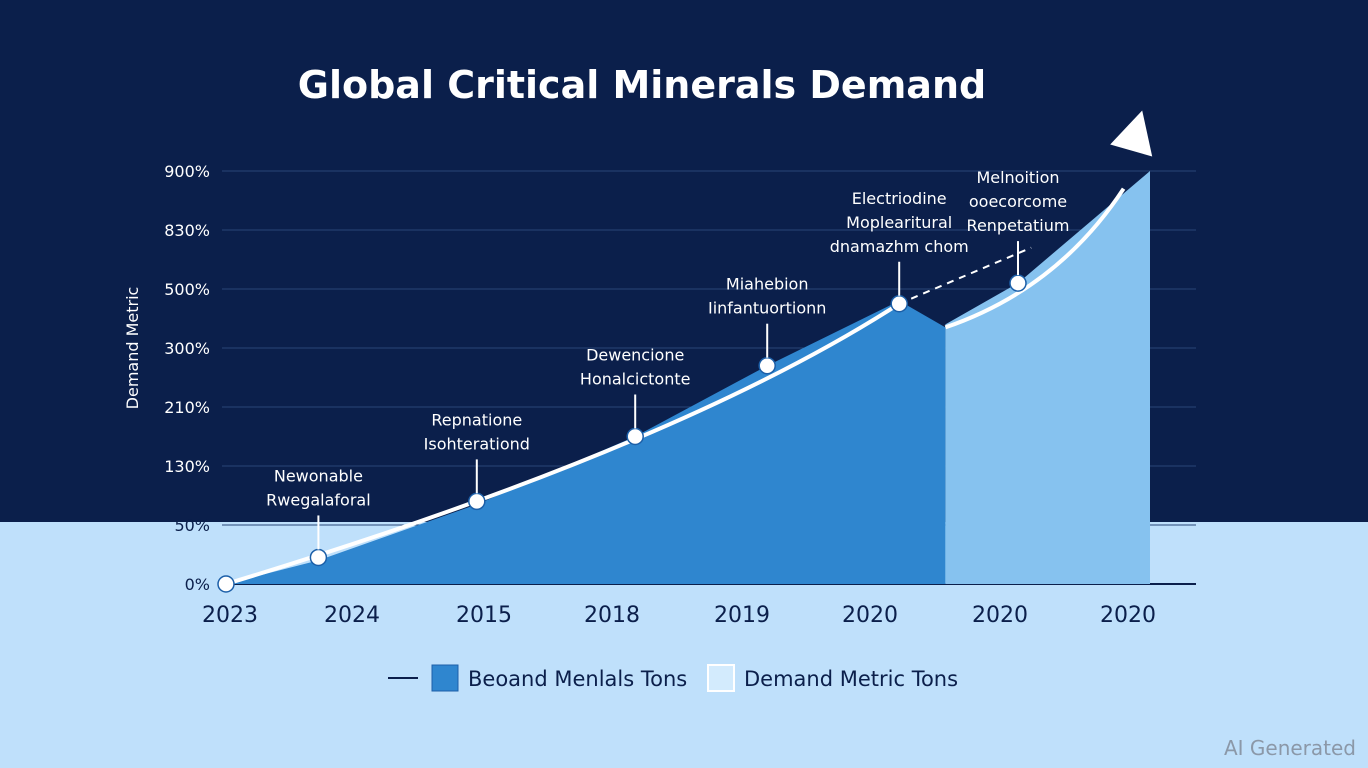 This screenshot has height=768, width=1368. What do you see at coordinates (187, 171) in the screenshot?
I see `y-tick-label: 900%` at bounding box center [187, 171].